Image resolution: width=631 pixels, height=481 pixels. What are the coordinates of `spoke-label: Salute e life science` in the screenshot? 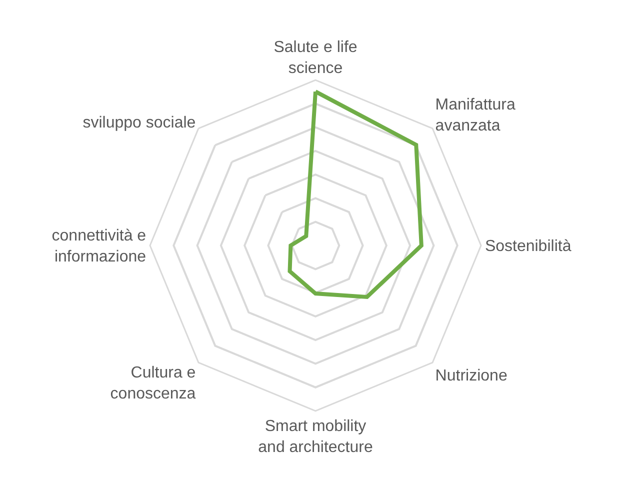 It's located at (316, 58).